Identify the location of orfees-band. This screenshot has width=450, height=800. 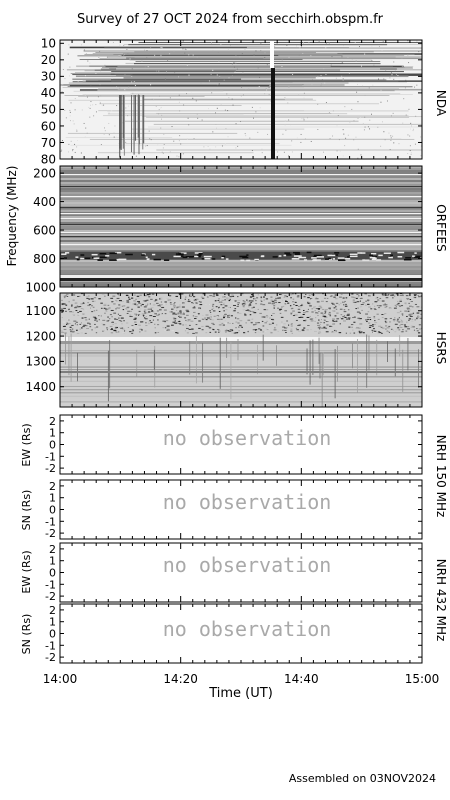
(241, 227).